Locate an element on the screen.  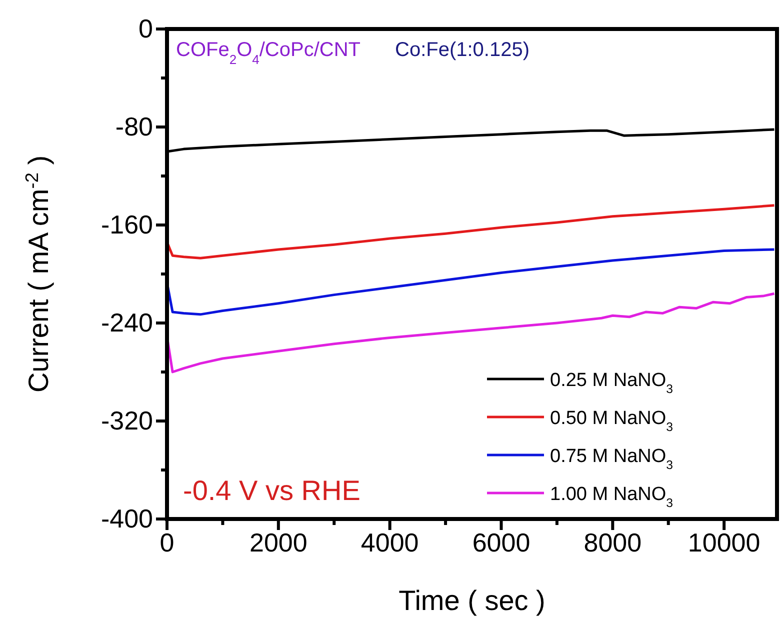
x-tick-label: 2000 is located at coordinates (278, 542).